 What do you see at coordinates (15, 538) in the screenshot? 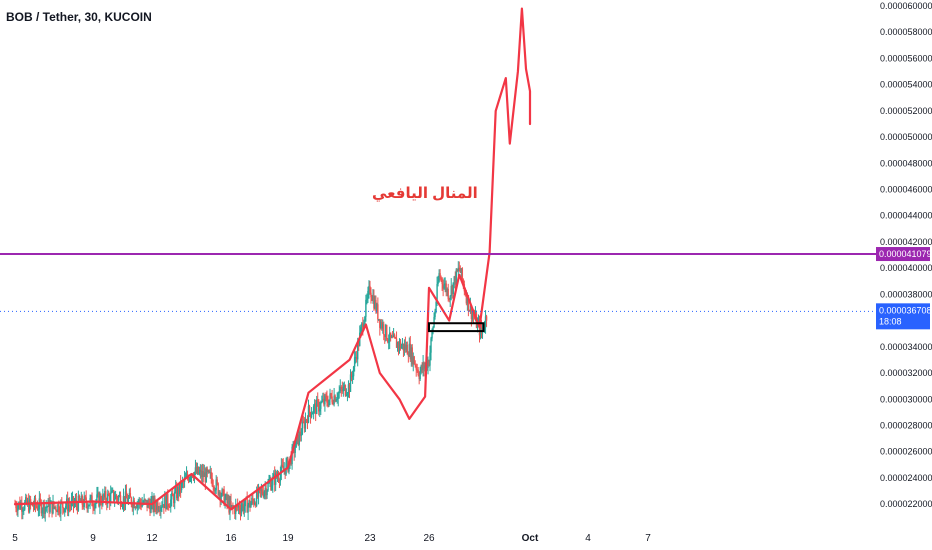
I see `x-tick-label: 5` at bounding box center [15, 538].